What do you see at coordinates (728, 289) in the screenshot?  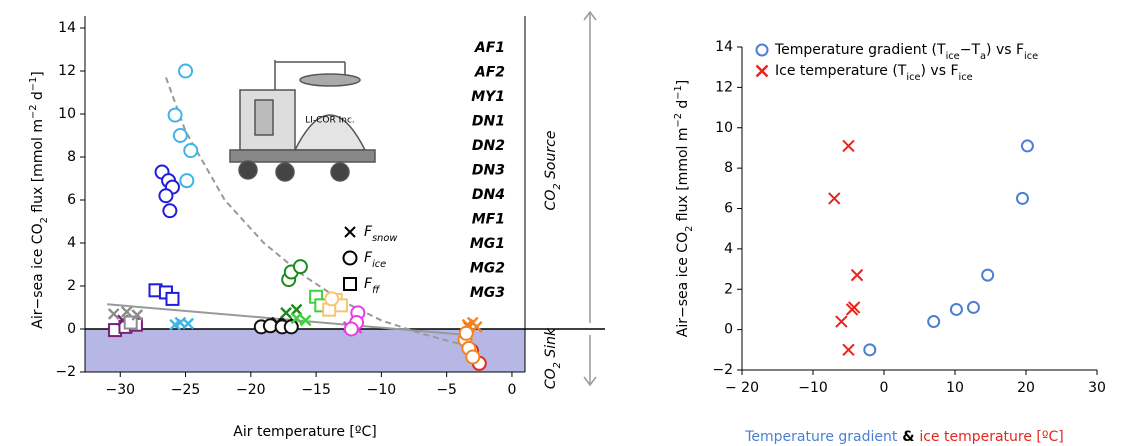 I see `y-tick-label: 2` at bounding box center [728, 289].